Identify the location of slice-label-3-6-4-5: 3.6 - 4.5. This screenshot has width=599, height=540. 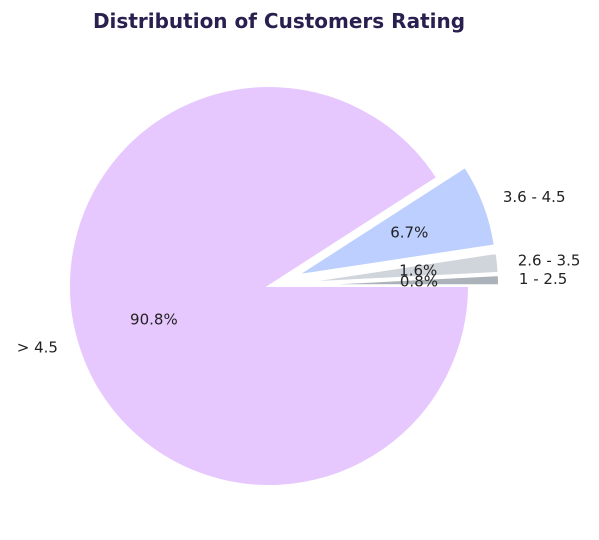
(534, 197).